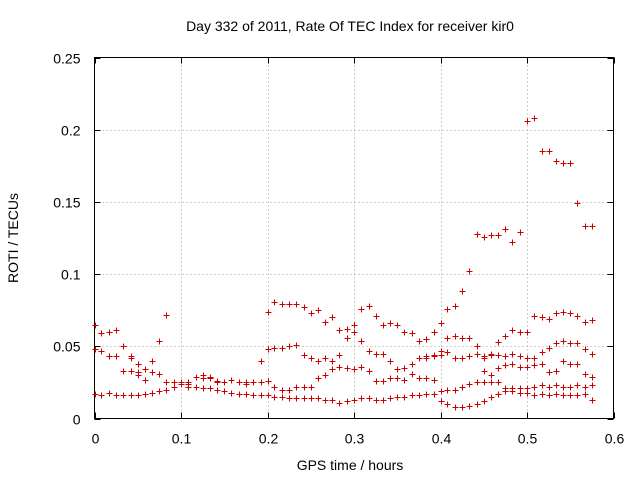 Image resolution: width=640 pixels, height=480 pixels. Describe the element at coordinates (71, 275) in the screenshot. I see `y-tick-label: 0.1` at that location.